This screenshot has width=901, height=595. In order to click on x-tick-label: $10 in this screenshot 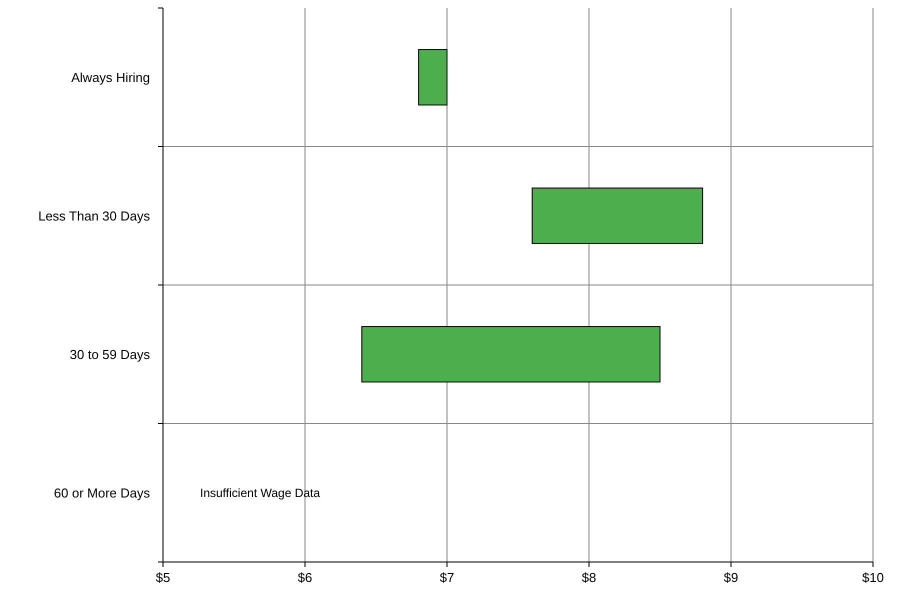, I will do `click(873, 577)`.